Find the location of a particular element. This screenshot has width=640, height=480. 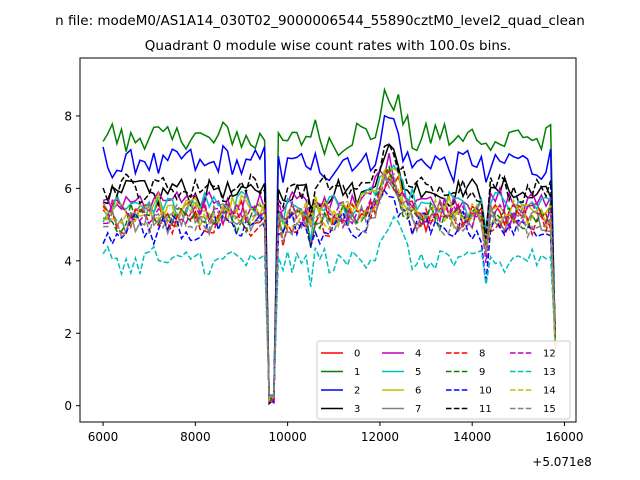

y-axis: 0 2 4 6 8 is located at coordinates (72, 261).